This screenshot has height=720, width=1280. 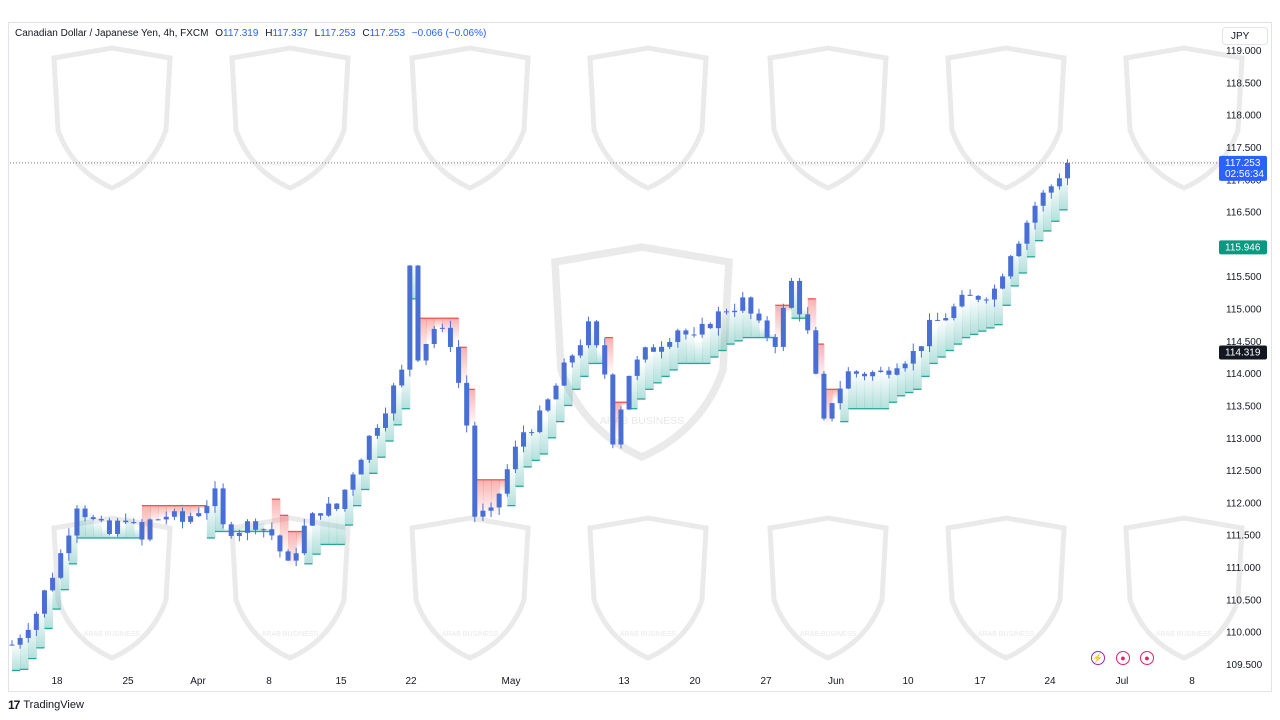 What do you see at coordinates (269, 33) in the screenshot?
I see `high-label: H` at bounding box center [269, 33].